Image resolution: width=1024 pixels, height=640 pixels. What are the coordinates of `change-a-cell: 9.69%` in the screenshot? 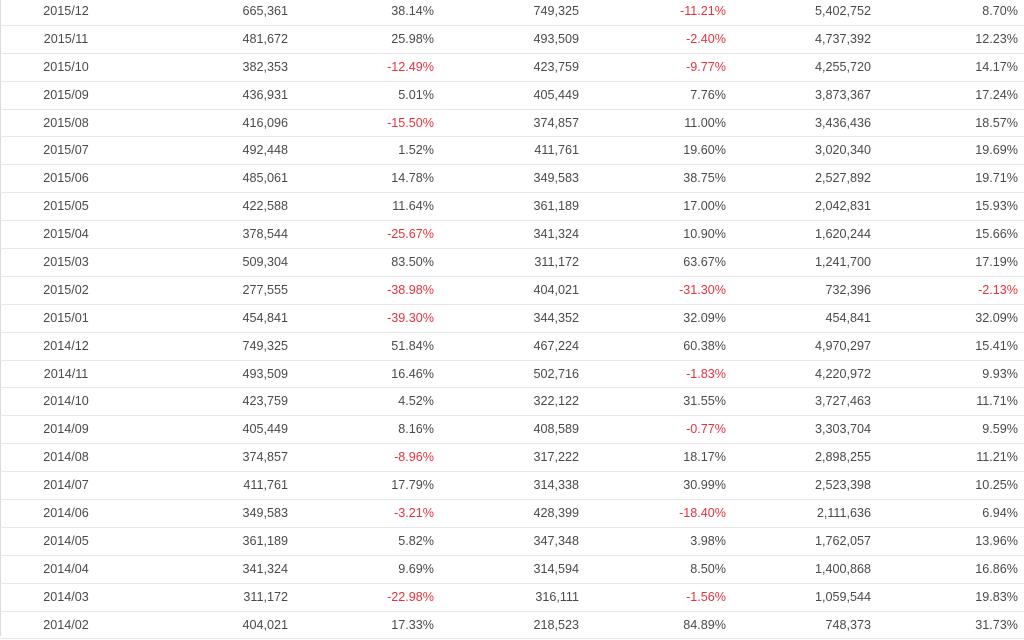 It's located at (416, 568).